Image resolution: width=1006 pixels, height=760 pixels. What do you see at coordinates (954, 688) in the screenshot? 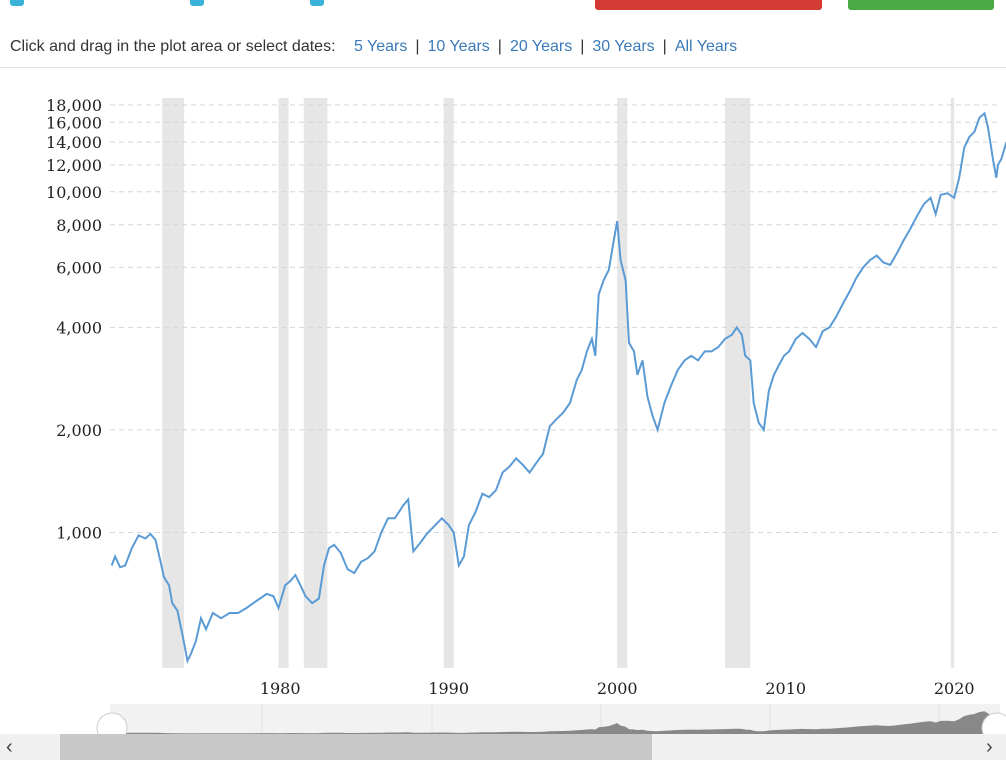
I see `x-tick-label: 2020` at bounding box center [954, 688].